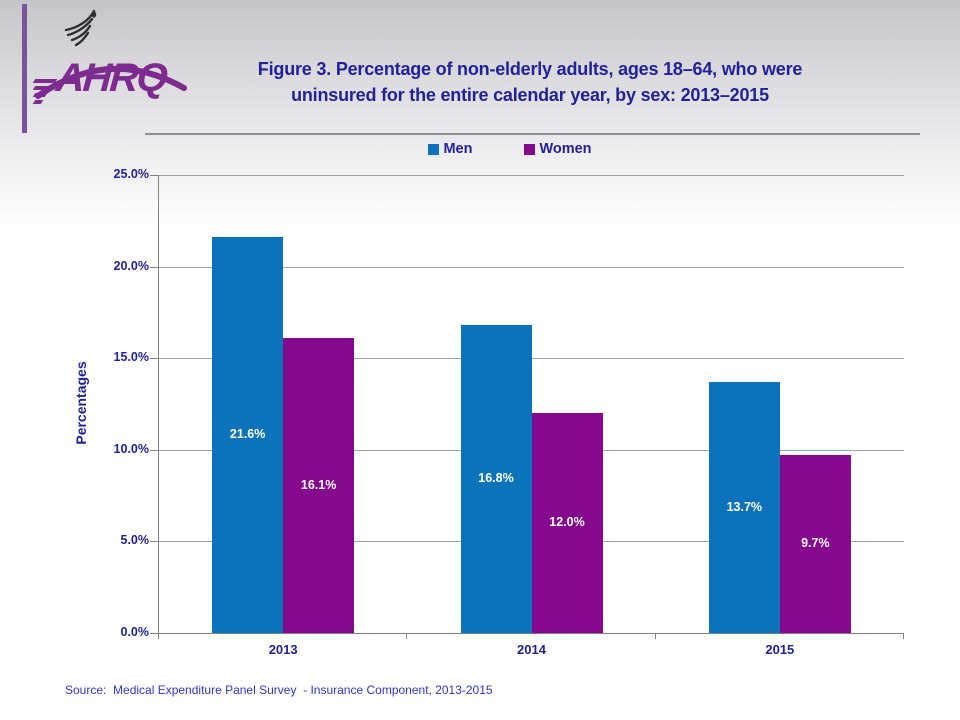  I want to click on logo-arc, so click(112, 76).